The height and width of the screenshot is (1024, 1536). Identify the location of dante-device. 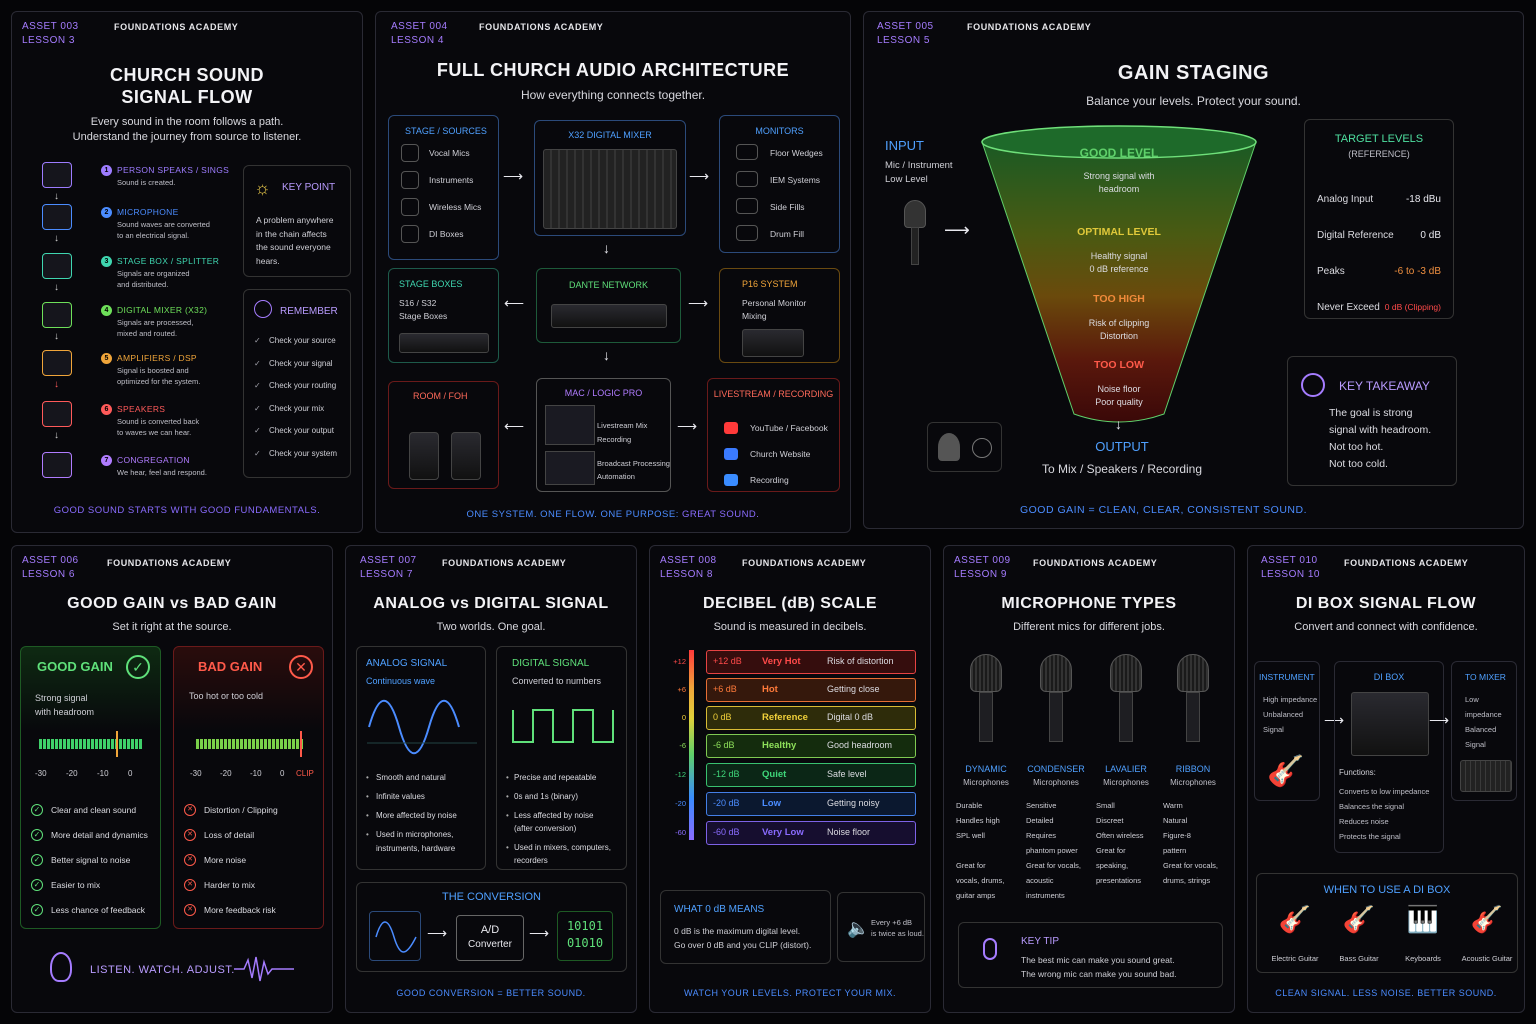
(609, 316).